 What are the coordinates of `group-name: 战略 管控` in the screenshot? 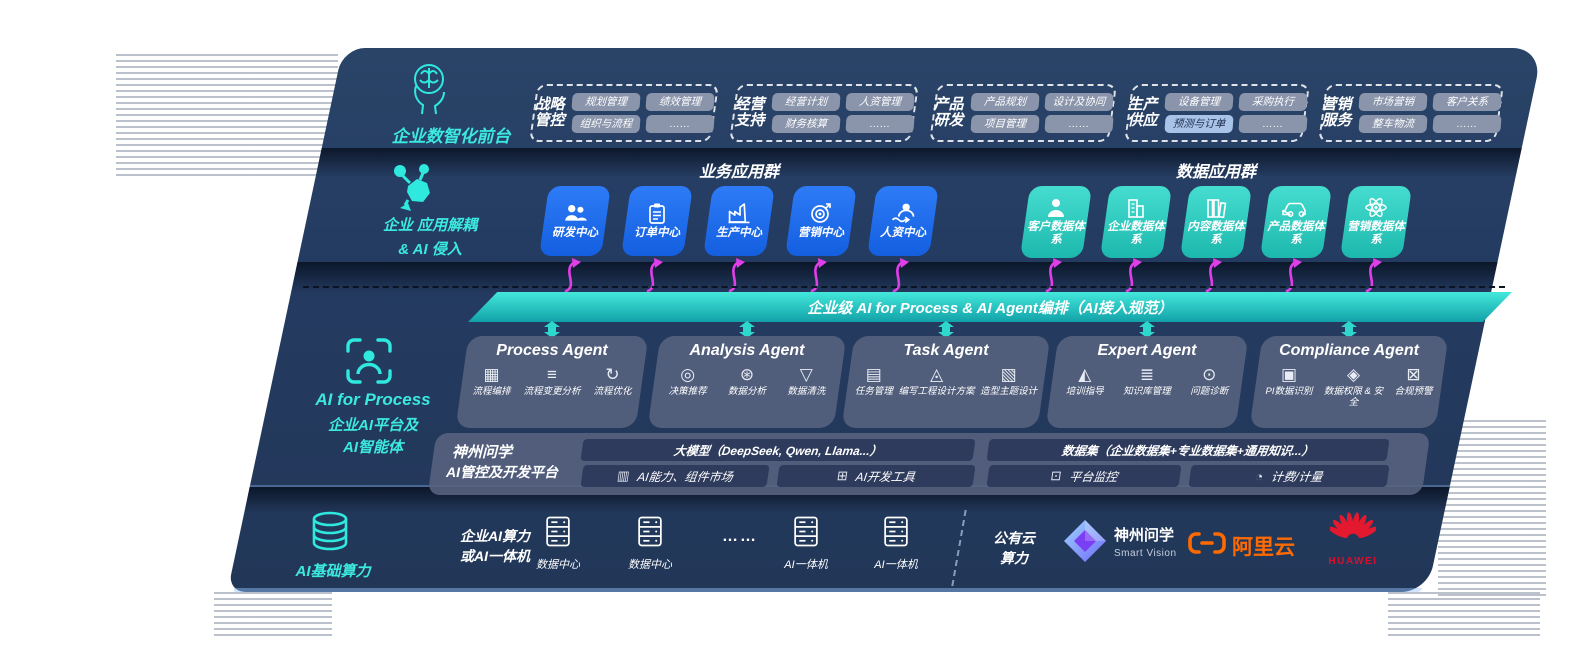 It's located at (549, 112).